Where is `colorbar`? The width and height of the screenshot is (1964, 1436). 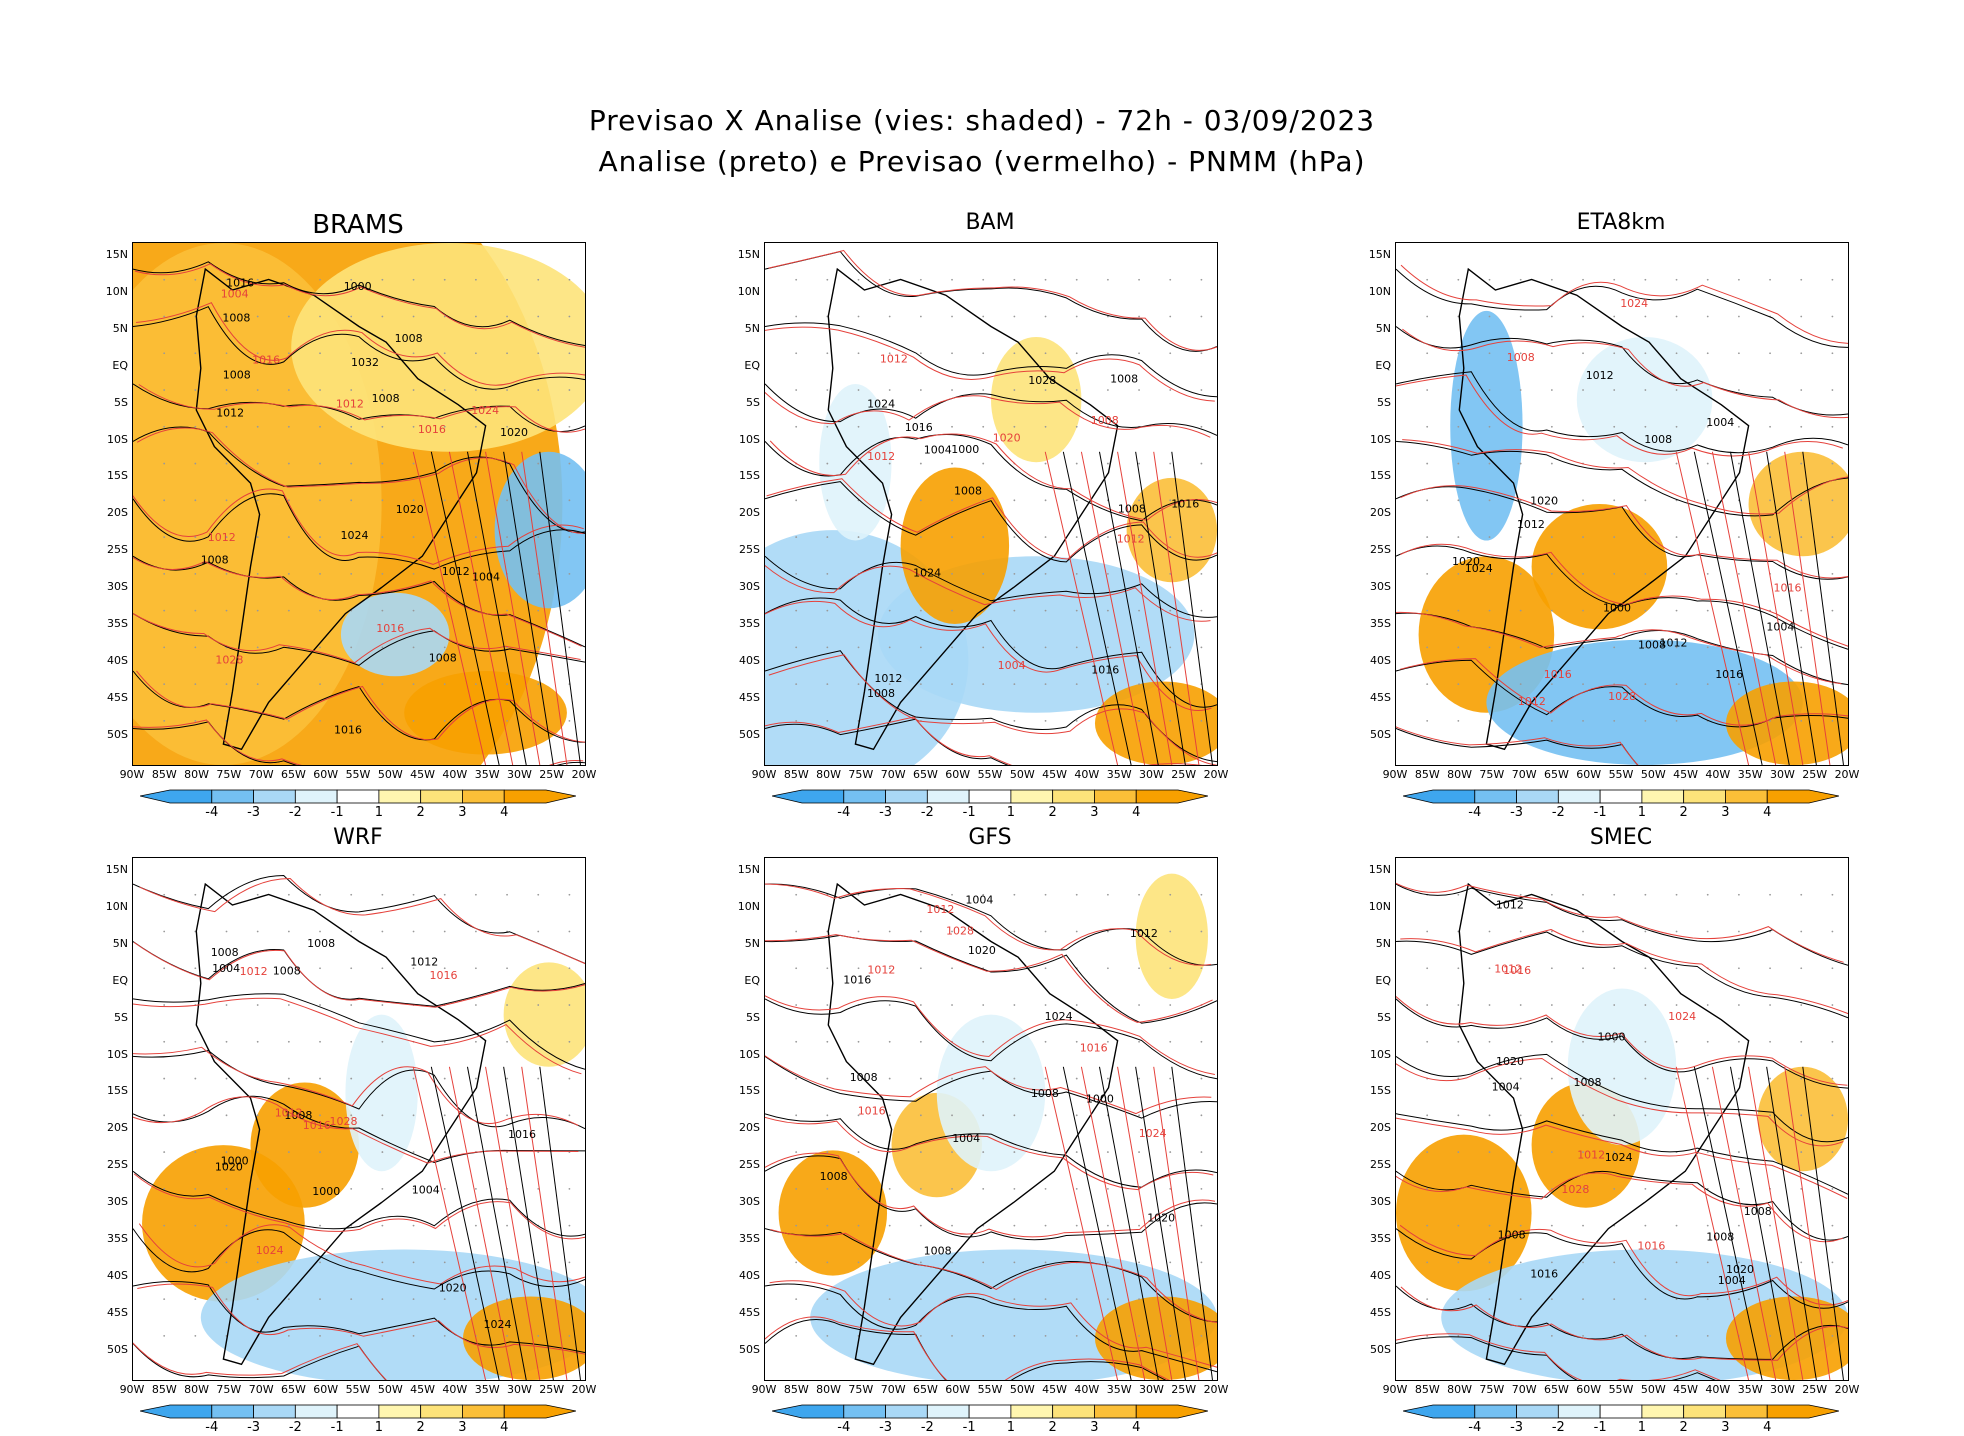
colorbar is located at coordinates (358, 1411).